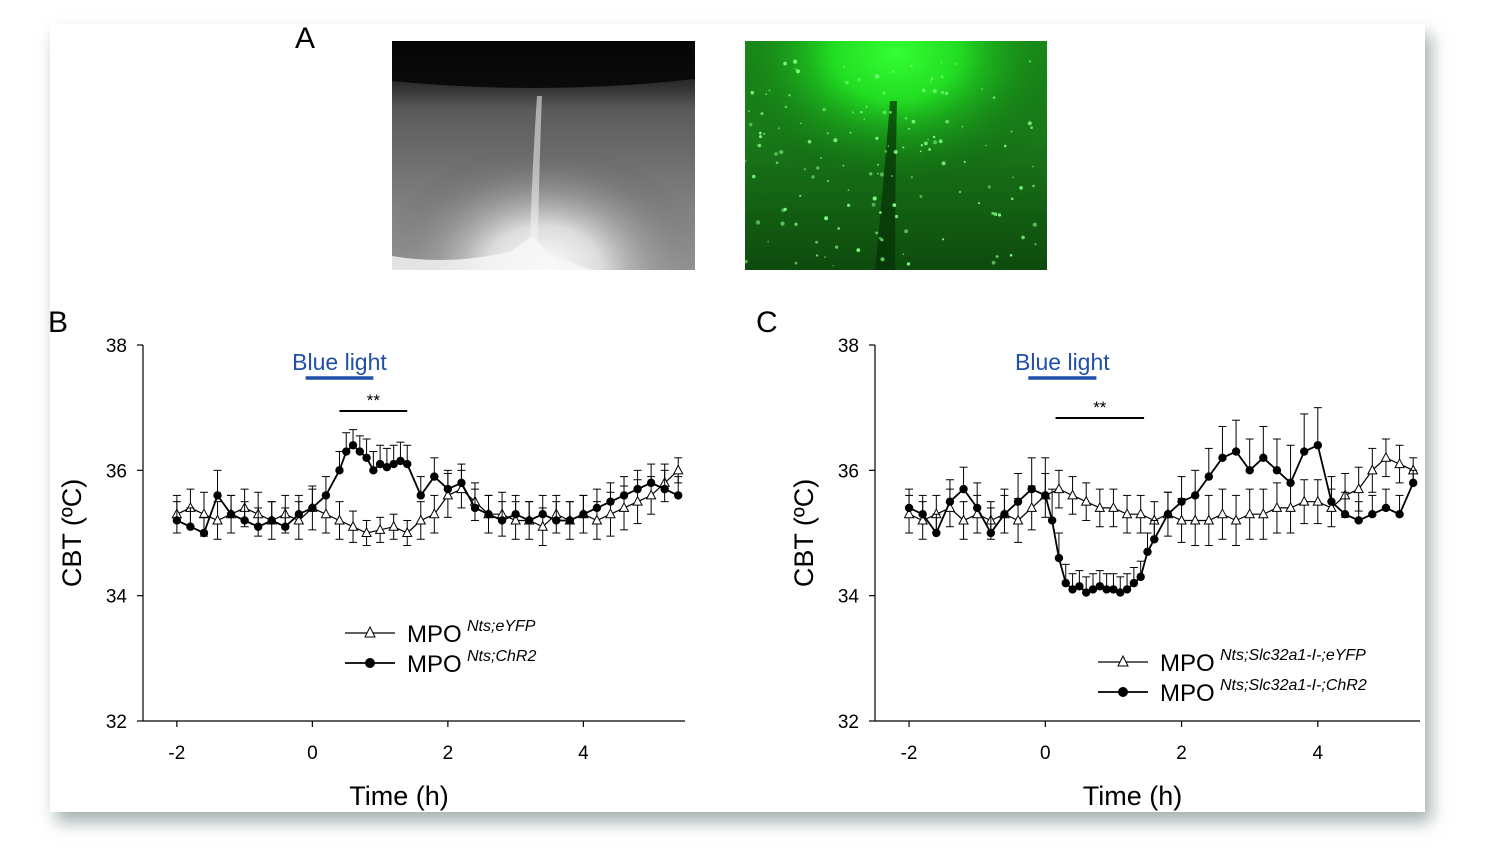  I want to click on panel-b-y-tick-label: 34, so click(117, 597).